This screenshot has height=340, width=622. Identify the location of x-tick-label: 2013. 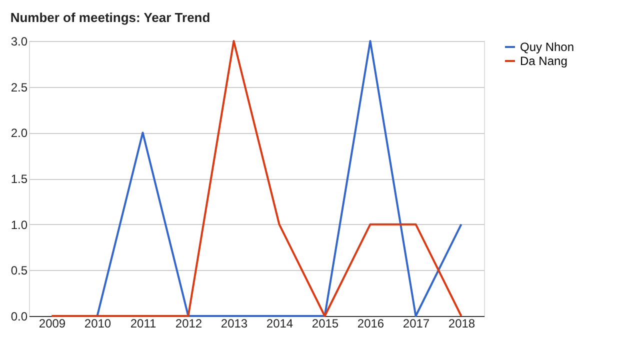
(234, 323).